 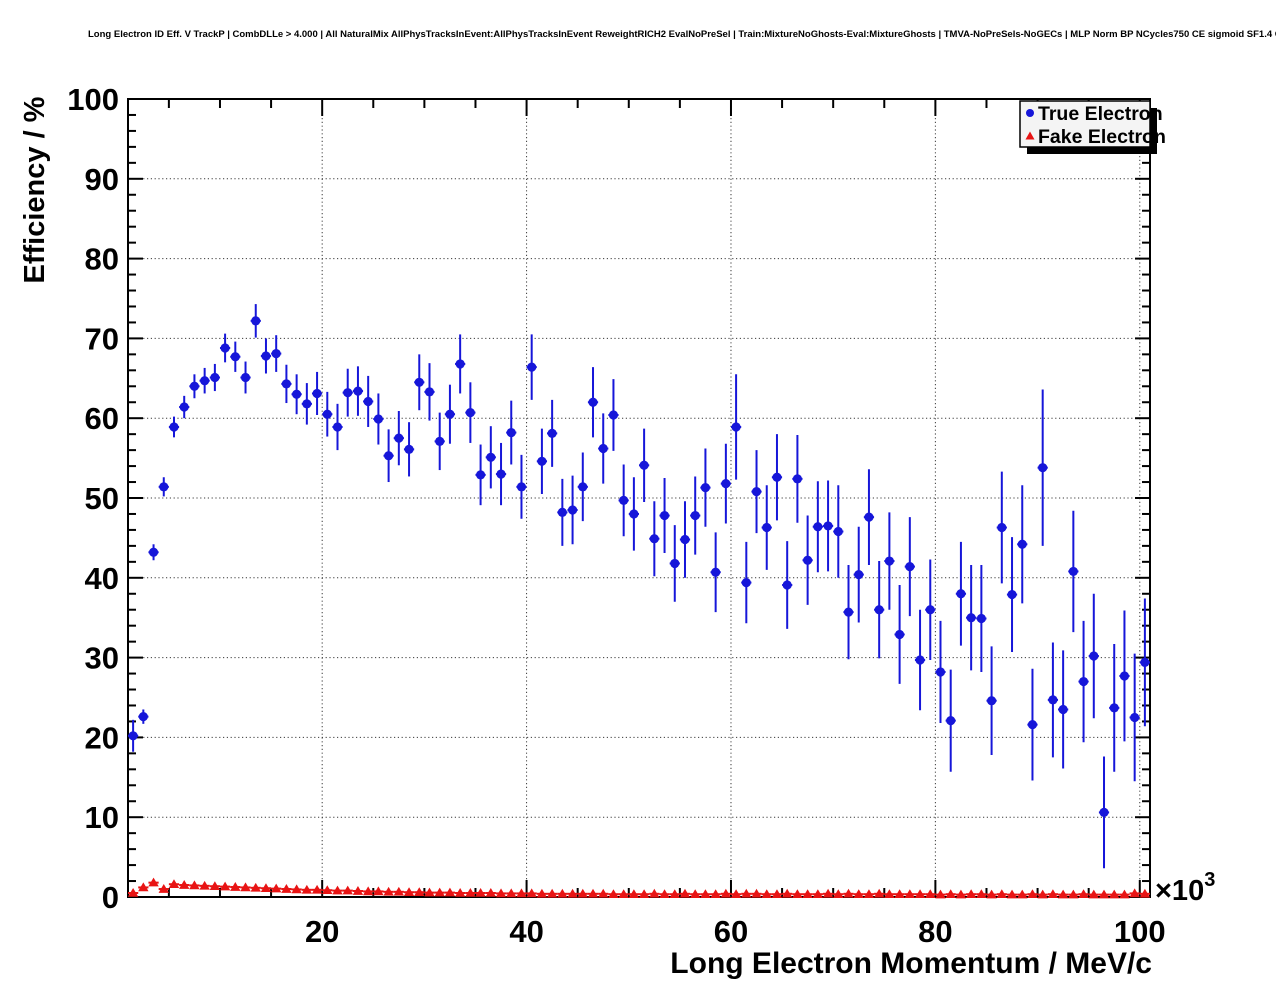 What do you see at coordinates (1030, 135) in the screenshot?
I see `fake-electron-marker-icon` at bounding box center [1030, 135].